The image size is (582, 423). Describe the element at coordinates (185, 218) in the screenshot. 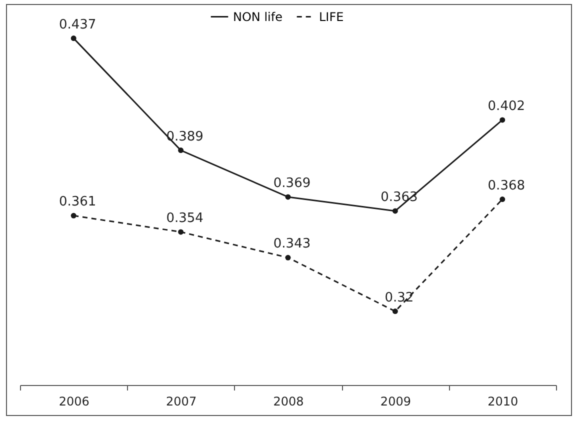

I see `data-label: 0.354` at that location.